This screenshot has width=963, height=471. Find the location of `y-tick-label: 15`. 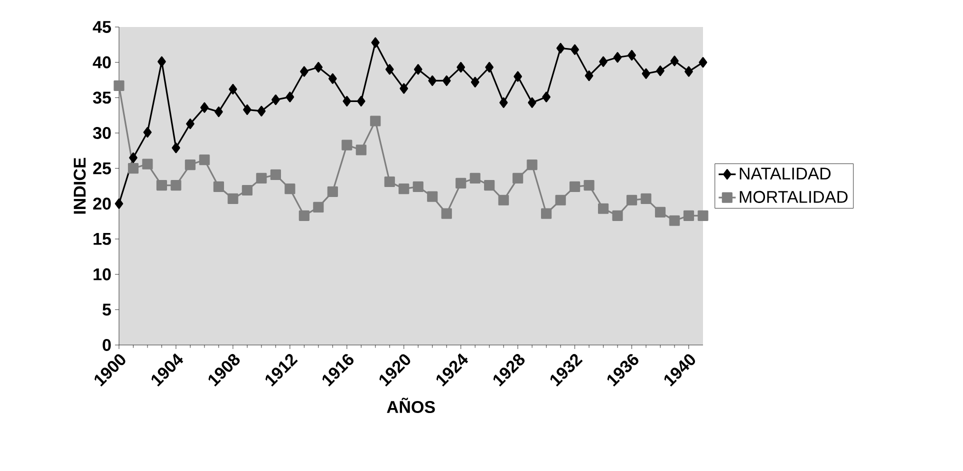

y-tick-label: 15 is located at coordinates (103, 239).